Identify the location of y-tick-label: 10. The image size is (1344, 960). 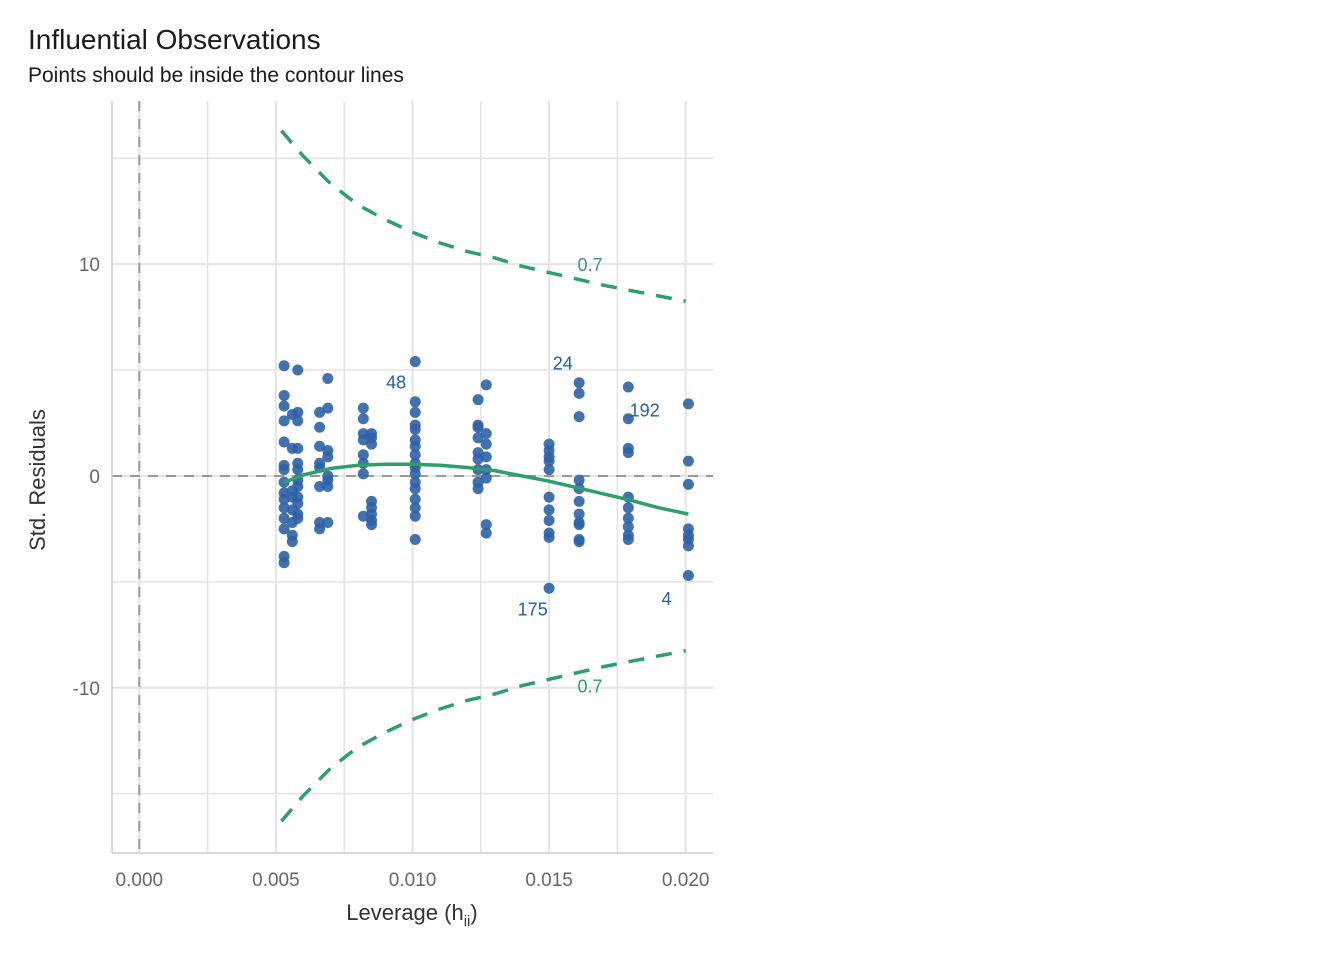
(89, 265).